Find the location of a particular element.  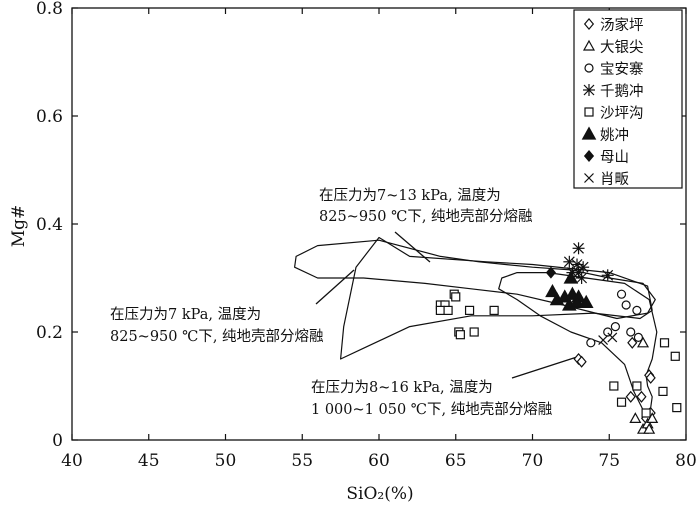

x-tick-label: 50 is located at coordinates (226, 461).